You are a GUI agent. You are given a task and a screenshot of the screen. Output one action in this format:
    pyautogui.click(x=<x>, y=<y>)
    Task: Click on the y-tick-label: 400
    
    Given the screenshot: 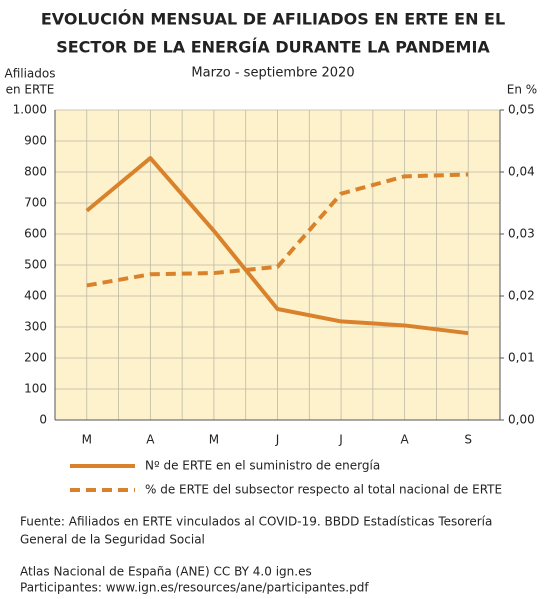 What is the action you would take?
    pyautogui.click(x=35, y=296)
    